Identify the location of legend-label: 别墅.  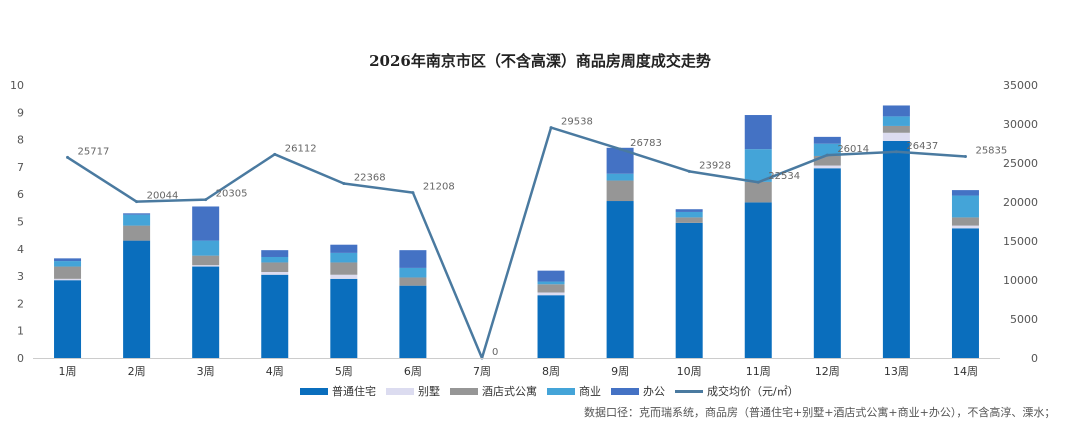
(429, 391).